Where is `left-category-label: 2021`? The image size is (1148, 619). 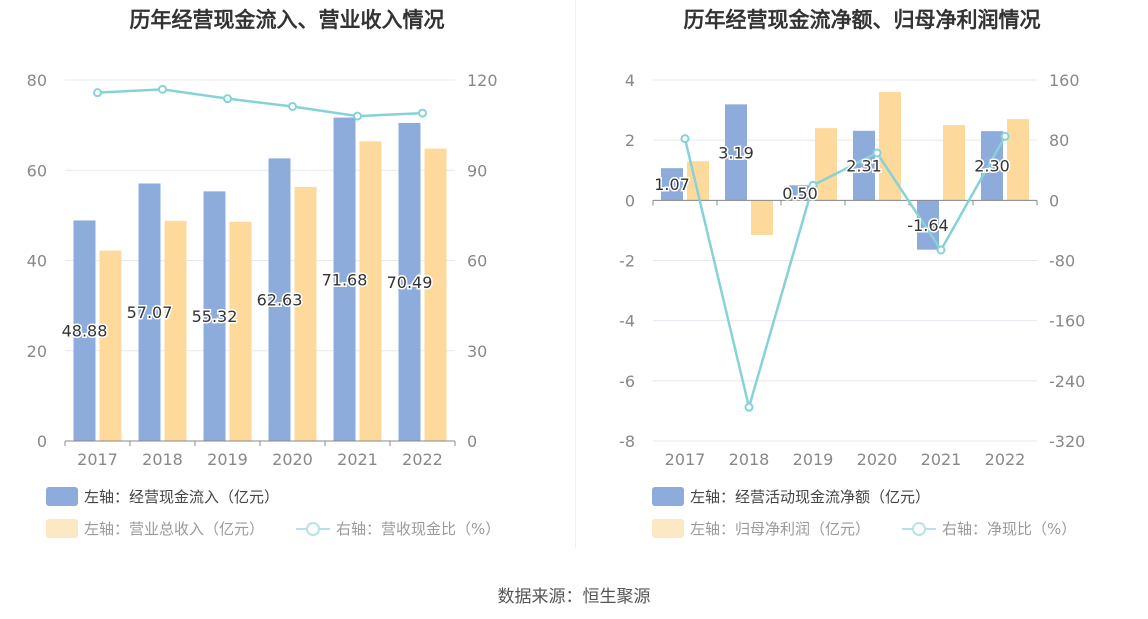 left-category-label: 2021 is located at coordinates (357, 459).